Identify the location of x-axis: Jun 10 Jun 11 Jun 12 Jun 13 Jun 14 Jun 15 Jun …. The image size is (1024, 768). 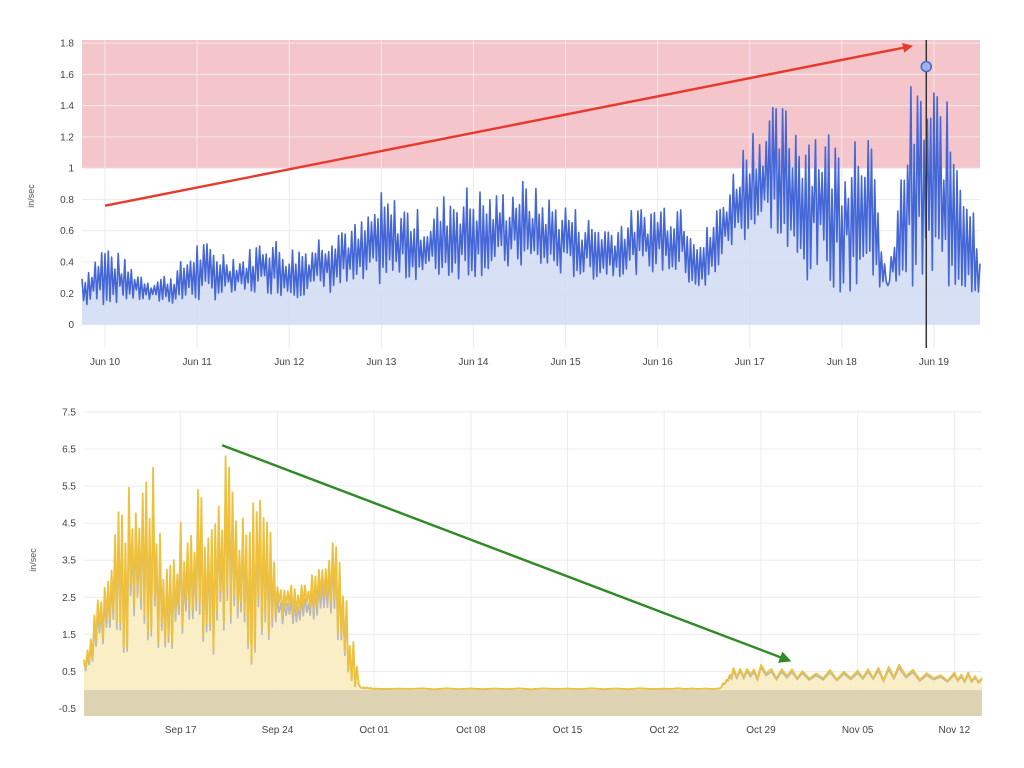
(519, 362).